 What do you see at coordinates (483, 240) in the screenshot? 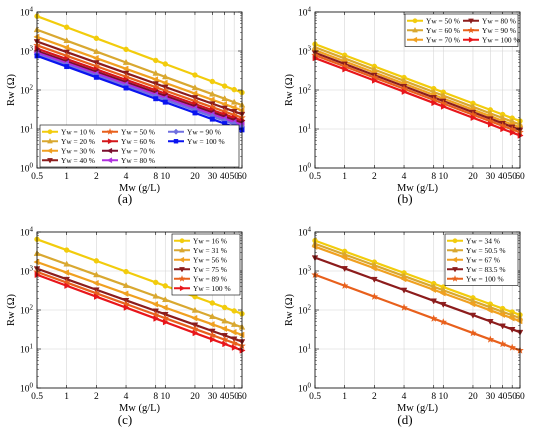
I see `legend-label: Yw = 34 %` at bounding box center [483, 240].